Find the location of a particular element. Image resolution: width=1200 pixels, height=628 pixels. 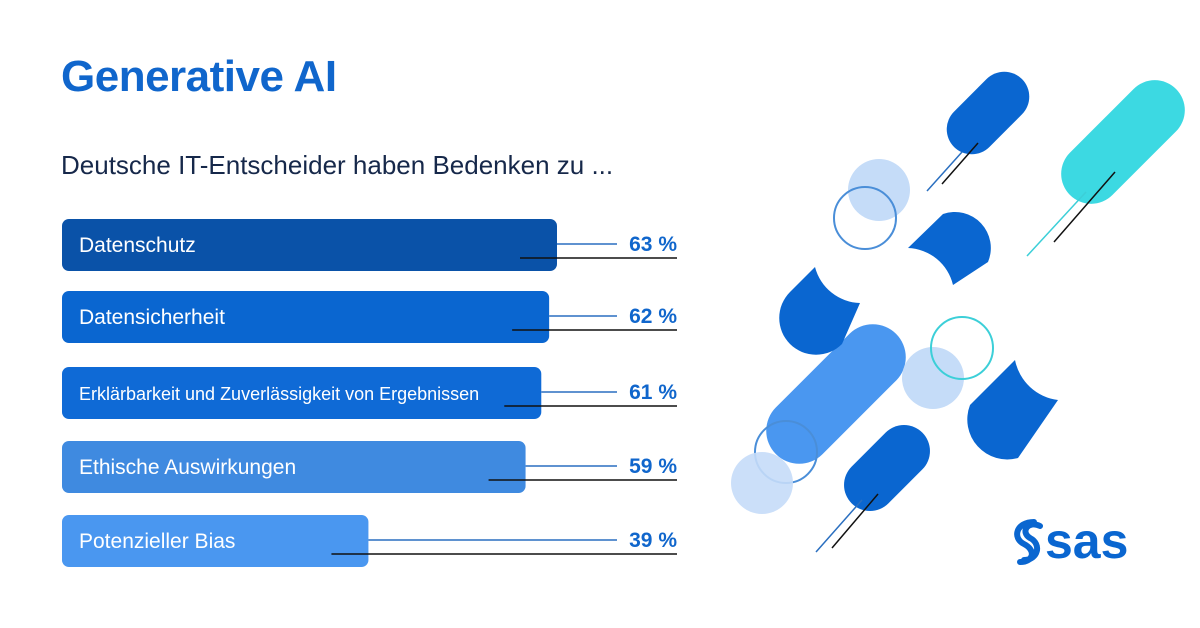

bar-value-label: 63 % is located at coordinates (653, 244).